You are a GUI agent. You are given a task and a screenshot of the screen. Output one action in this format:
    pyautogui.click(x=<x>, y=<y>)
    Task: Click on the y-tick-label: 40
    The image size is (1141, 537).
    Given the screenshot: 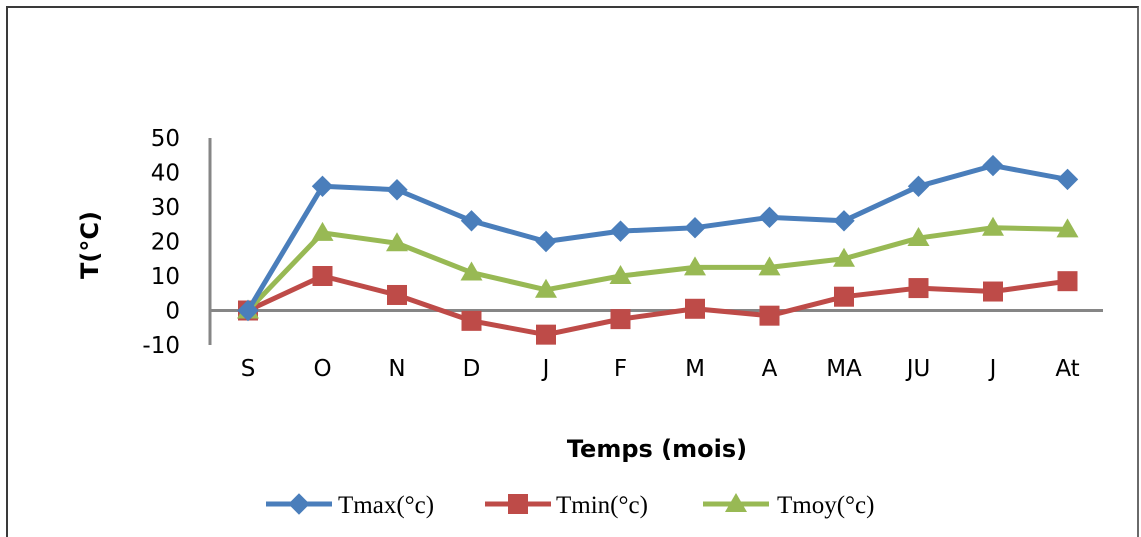 What is the action you would take?
    pyautogui.click(x=165, y=174)
    